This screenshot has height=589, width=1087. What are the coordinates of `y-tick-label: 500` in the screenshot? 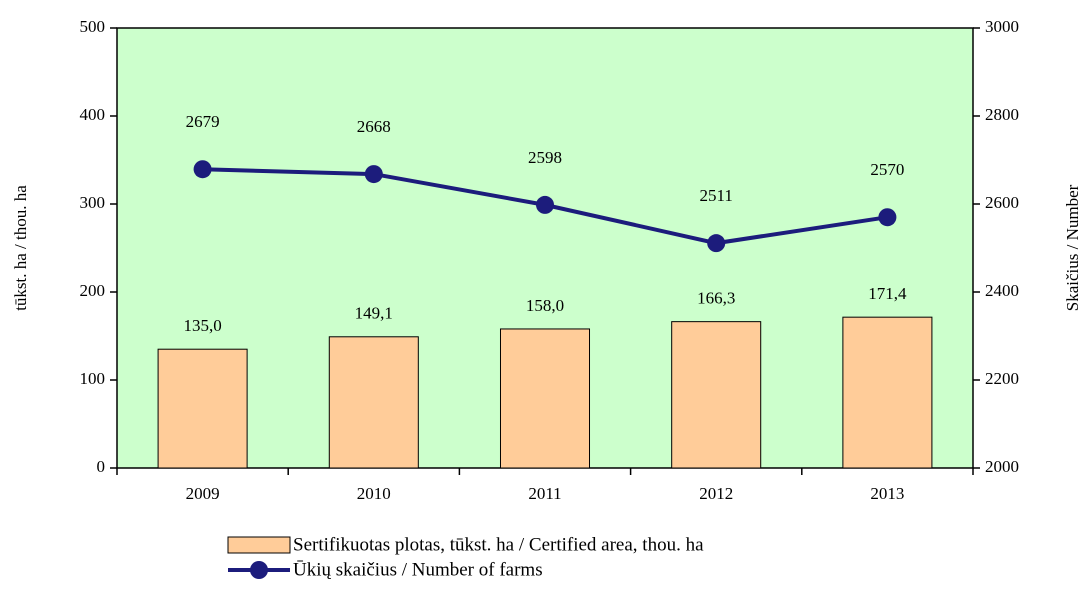 It's located at (93, 26).